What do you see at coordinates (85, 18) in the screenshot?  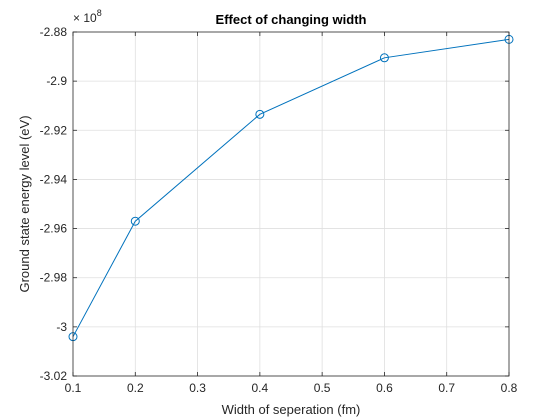 I see `y-exponent-base: × 10` at bounding box center [85, 18].